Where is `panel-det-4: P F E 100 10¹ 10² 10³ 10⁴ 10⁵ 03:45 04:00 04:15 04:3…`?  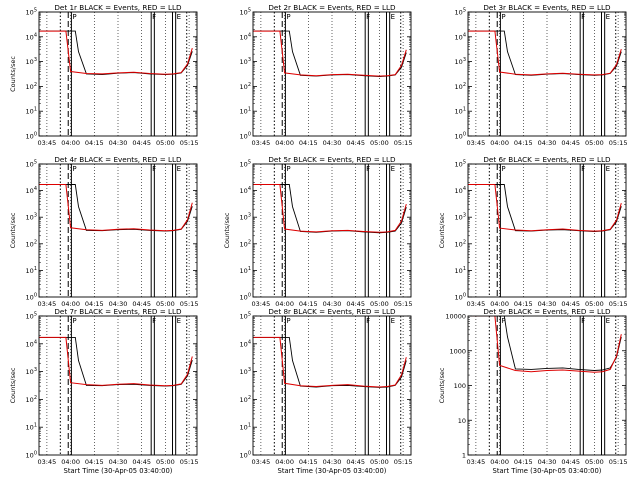 panel-det-4: P F E 100 10¹ 10² 10³ 10⁴ 10⁵ 03:45 04:00 04:15 04:3… is located at coordinates (103, 231).